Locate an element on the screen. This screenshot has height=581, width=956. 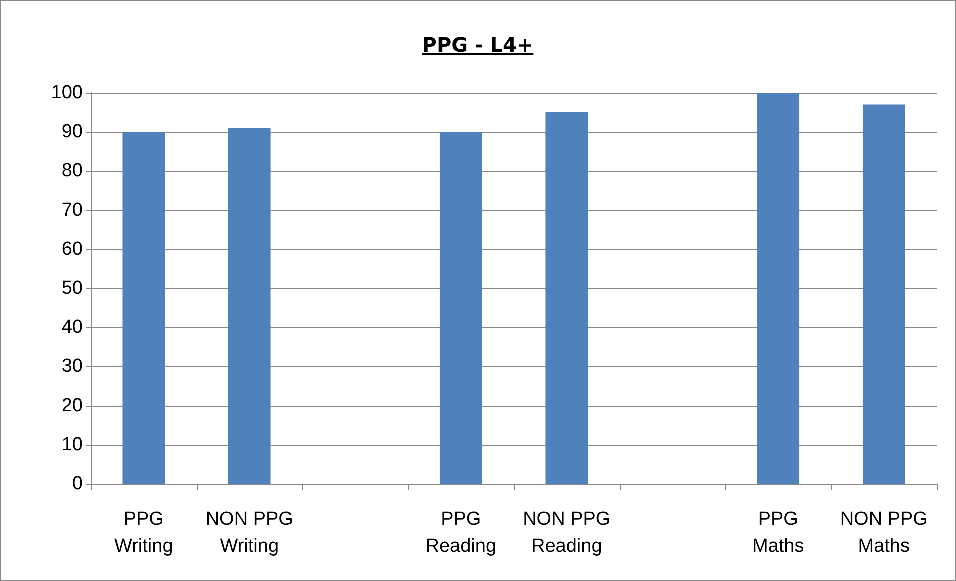
y-tick-label: 60 is located at coordinates (72, 249).